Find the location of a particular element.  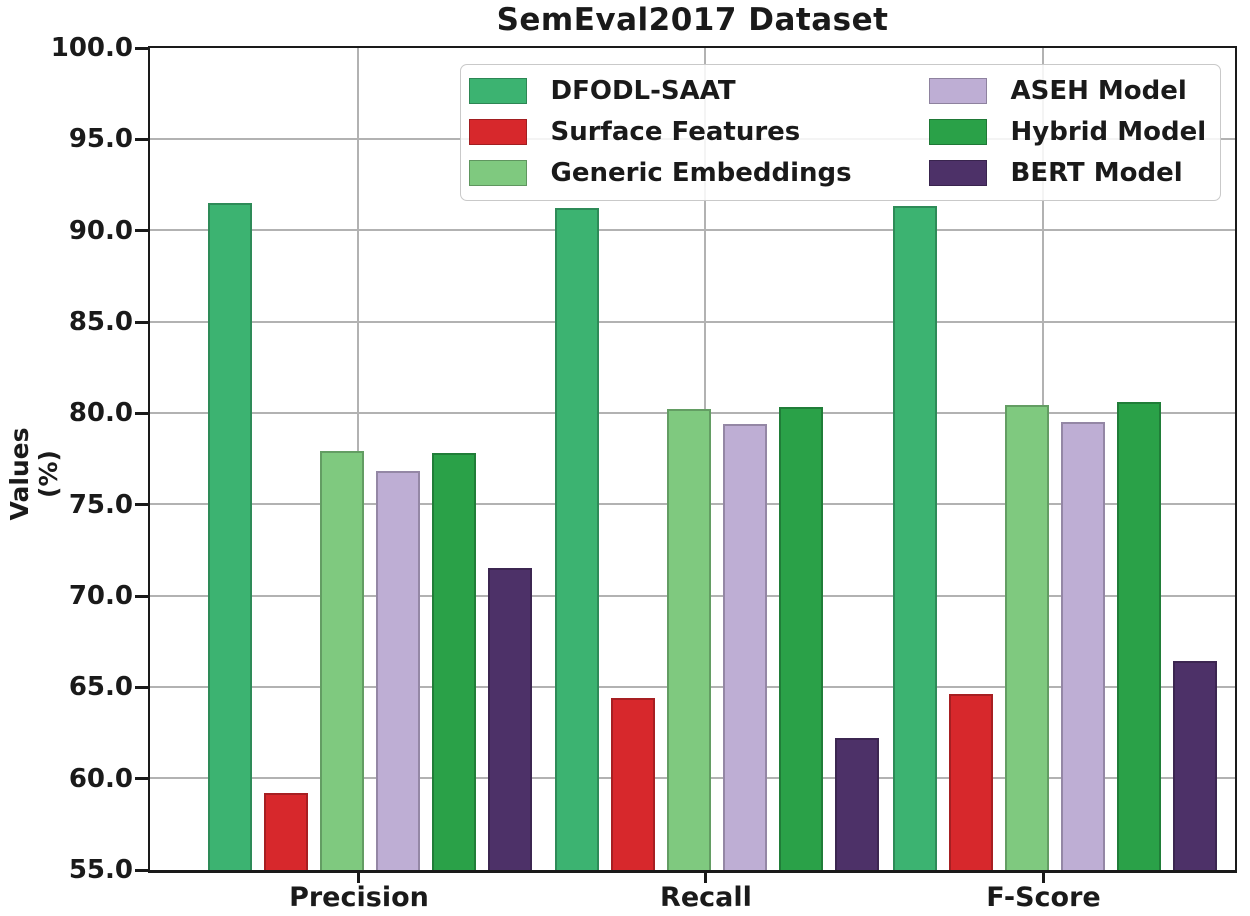

chart-title: SemEval2017 Dataset is located at coordinates (692, 20).